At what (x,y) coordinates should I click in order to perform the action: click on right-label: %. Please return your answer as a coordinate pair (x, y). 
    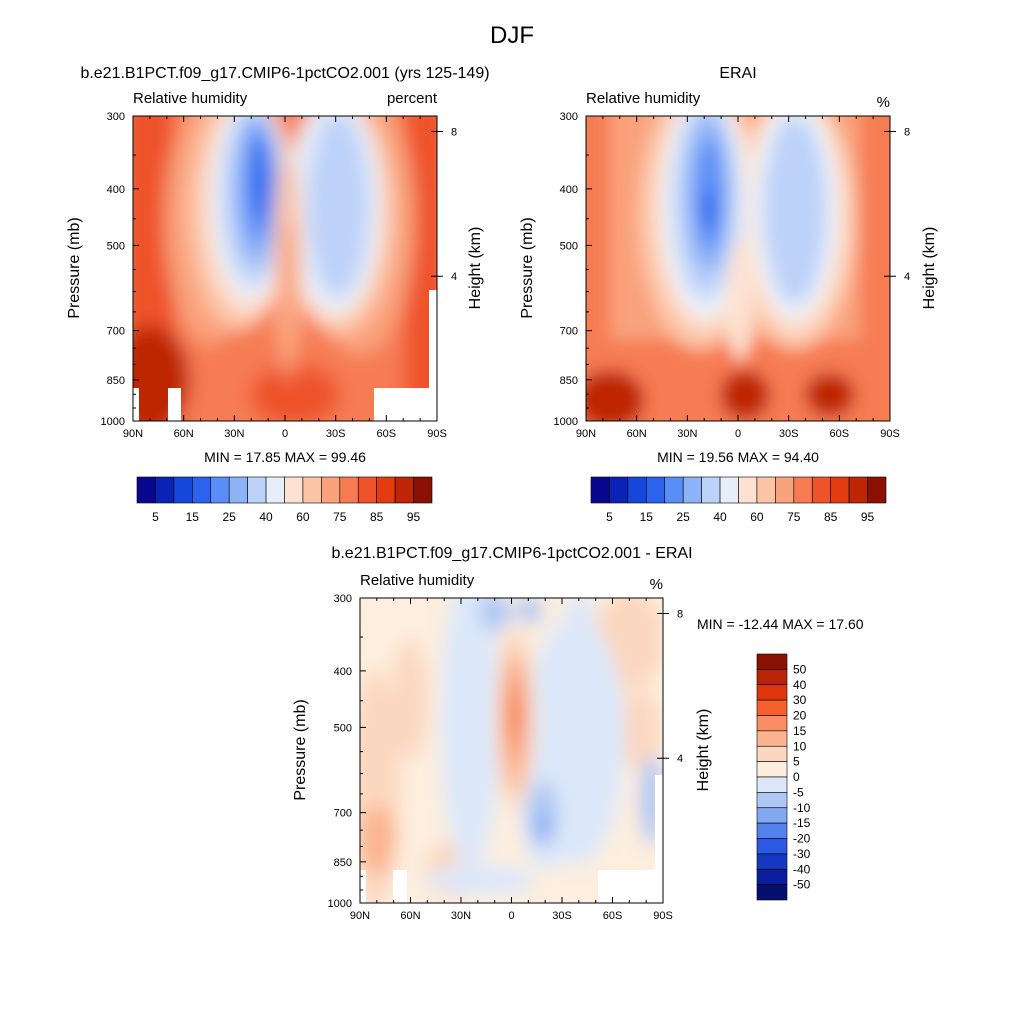
    Looking at the image, I should click on (883, 102).